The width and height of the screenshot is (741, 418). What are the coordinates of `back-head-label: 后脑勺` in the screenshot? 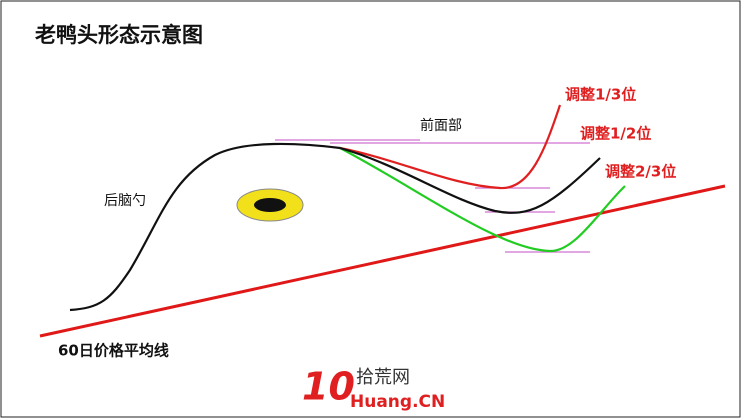 It's located at (125, 201).